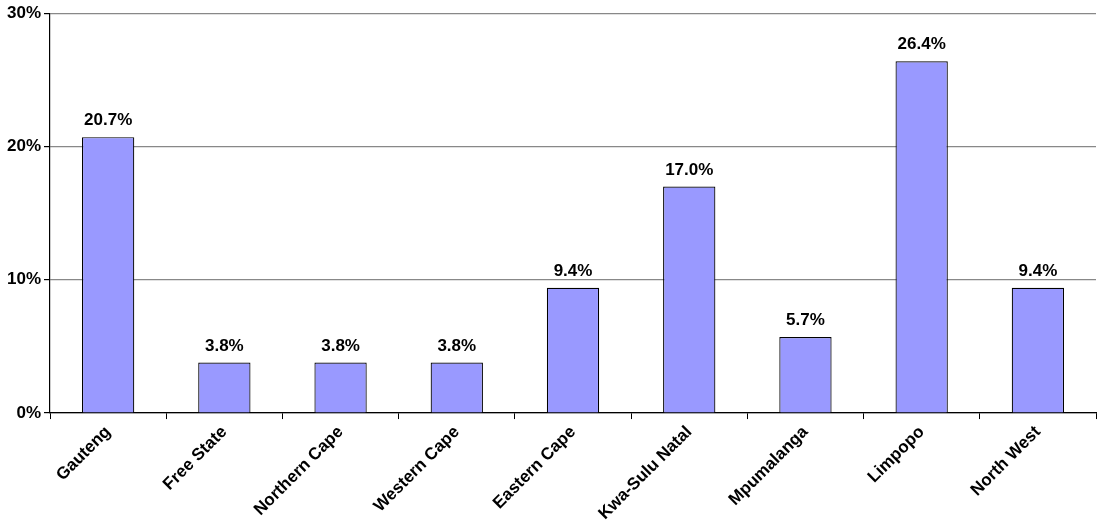 This screenshot has width=1106, height=527. Describe the element at coordinates (24, 12) in the screenshot. I see `y-tick-label: 30%` at that location.